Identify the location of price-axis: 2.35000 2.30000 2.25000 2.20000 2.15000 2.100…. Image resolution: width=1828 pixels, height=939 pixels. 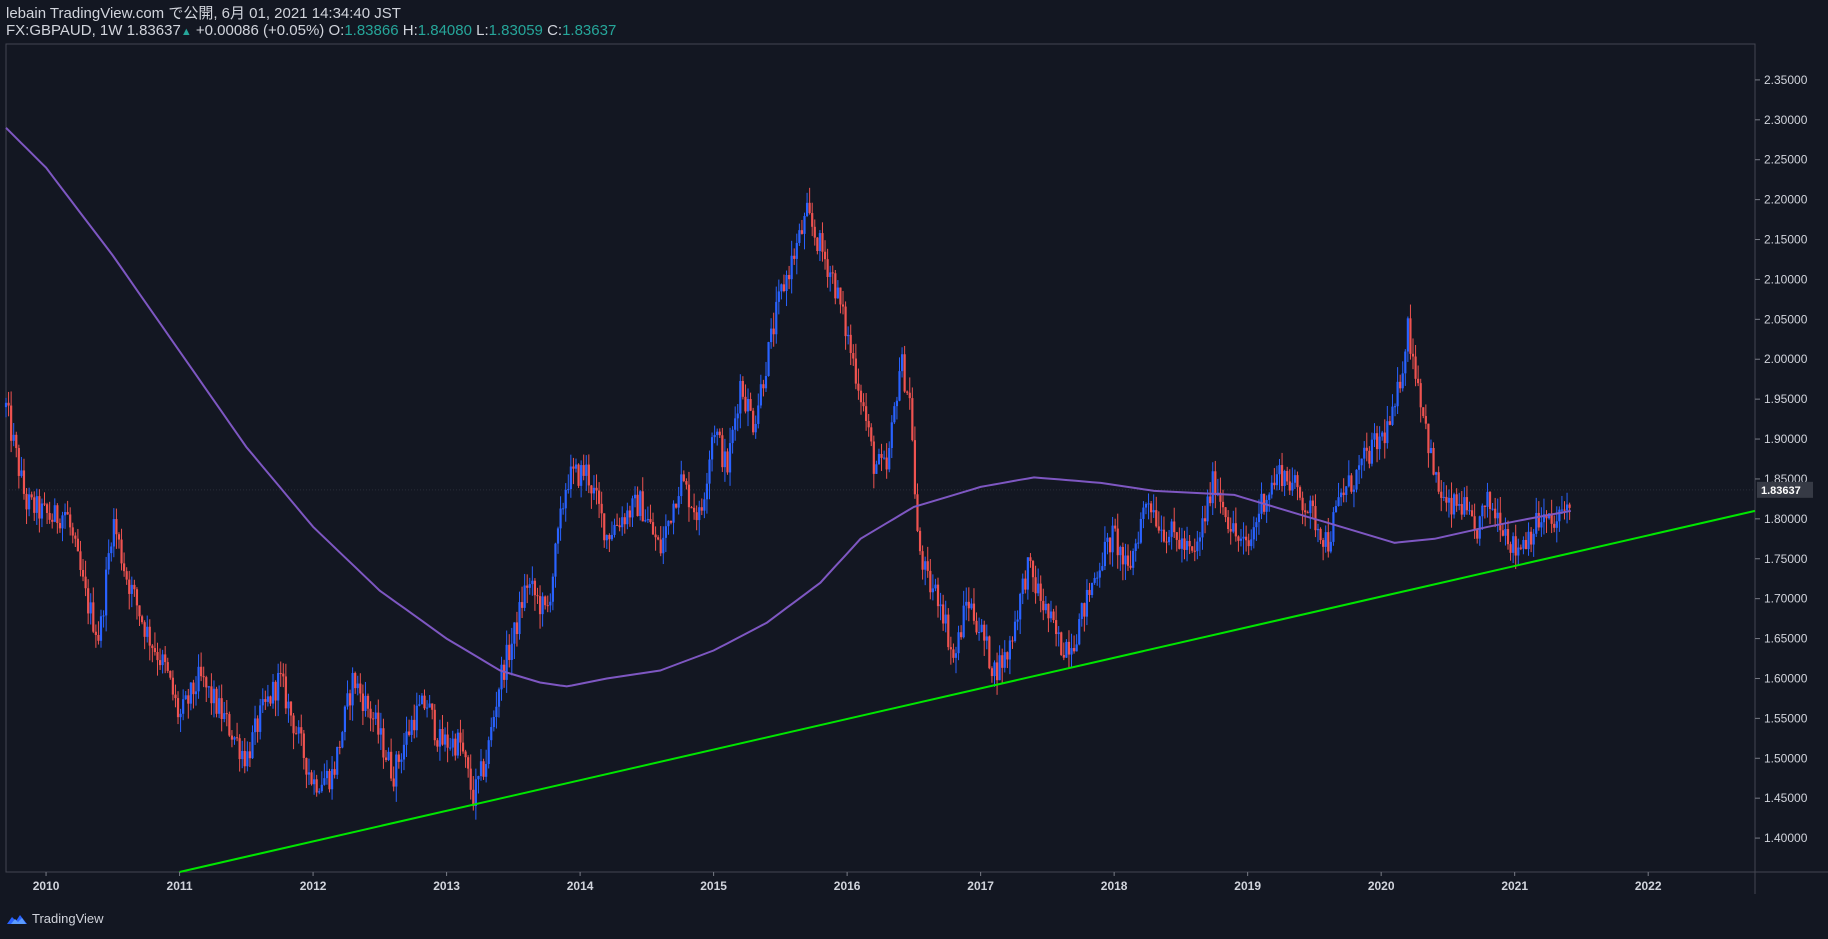
(1781, 459).